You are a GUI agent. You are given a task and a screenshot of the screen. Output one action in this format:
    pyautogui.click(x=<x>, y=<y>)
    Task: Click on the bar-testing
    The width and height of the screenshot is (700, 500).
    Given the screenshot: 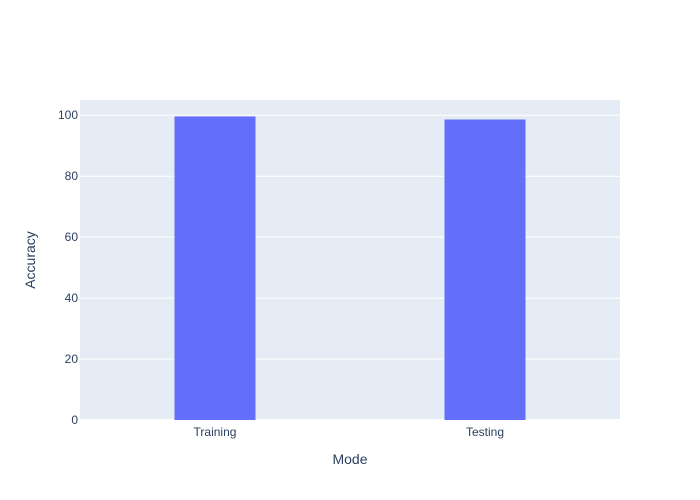 What is the action you would take?
    pyautogui.click(x=485, y=269)
    